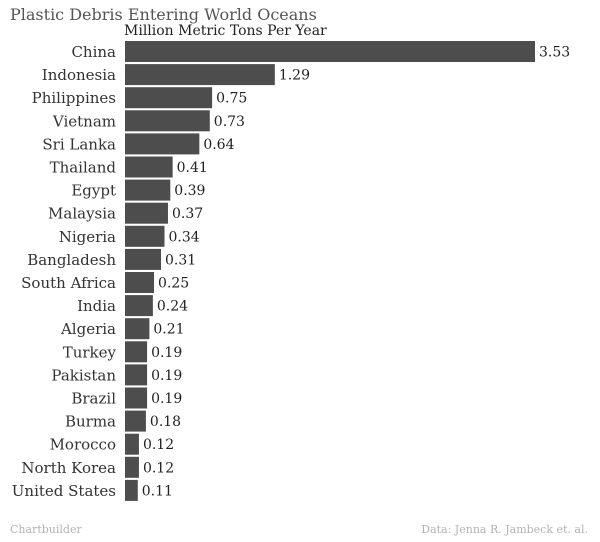  What do you see at coordinates (218, 145) in the screenshot?
I see `value-label-sri-lanka: 0.64` at bounding box center [218, 145].